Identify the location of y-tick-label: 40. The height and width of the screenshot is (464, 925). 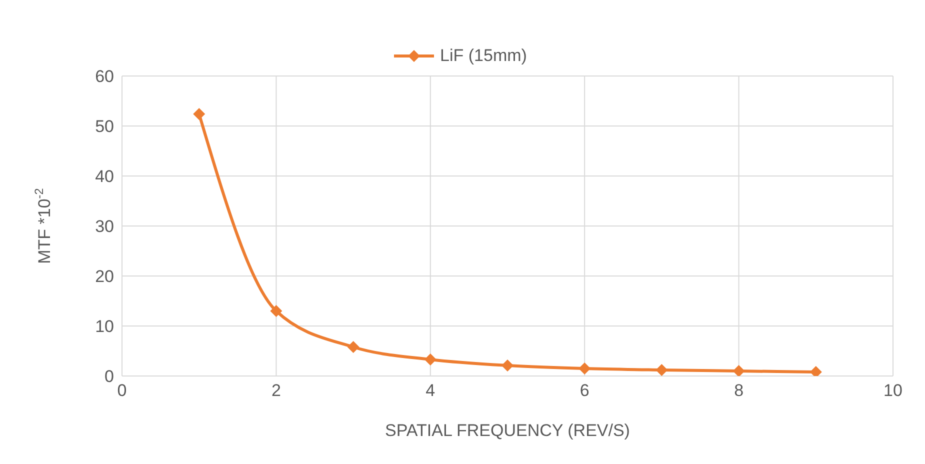
(104, 176).